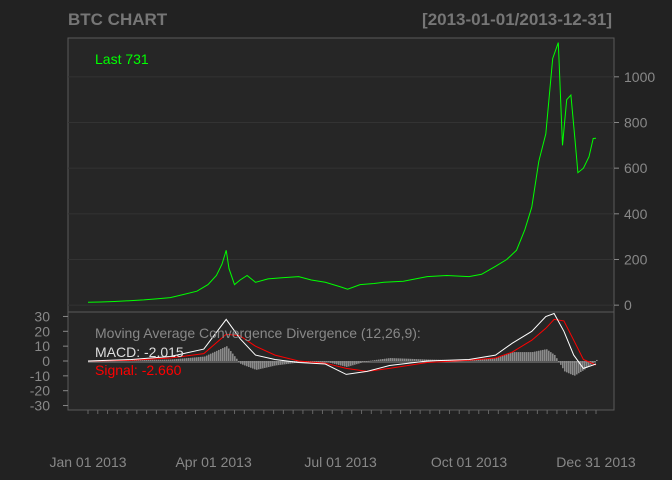 The height and width of the screenshot is (480, 672). Describe the element at coordinates (342, 343) in the screenshot. I see `macd-line` at that location.